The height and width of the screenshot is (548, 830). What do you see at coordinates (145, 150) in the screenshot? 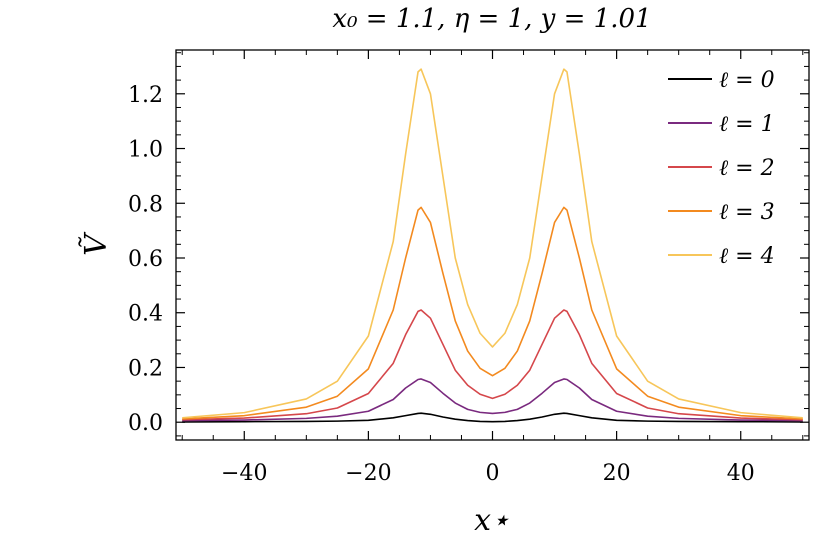
I see `y-tick-label: 1.0` at bounding box center [145, 150].